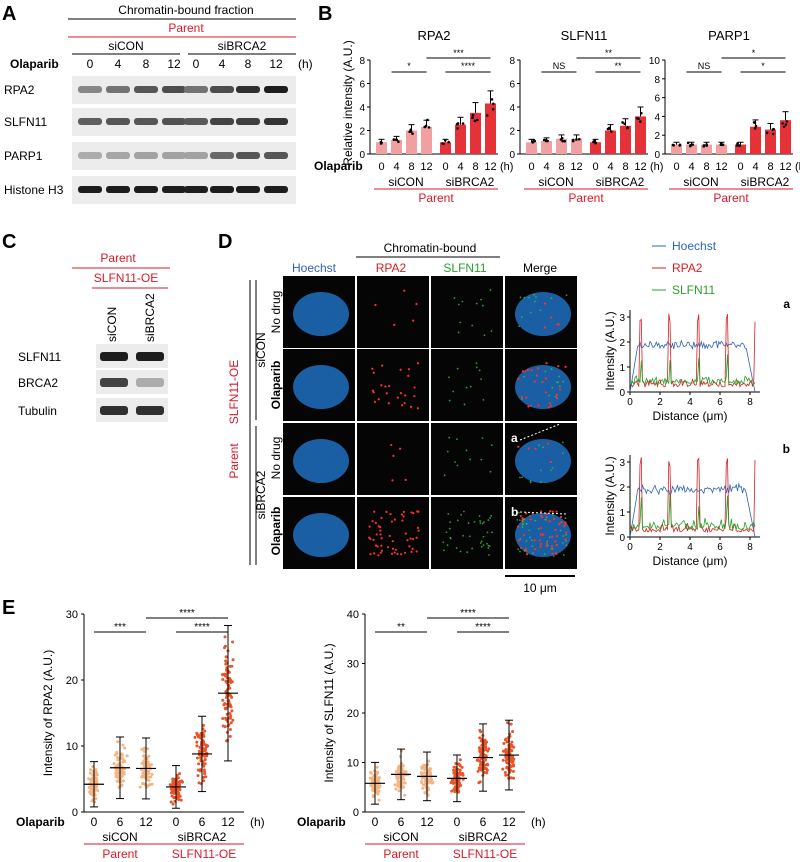 The width and height of the screenshot is (800, 862). Describe the element at coordinates (609, 53) in the screenshot. I see `sig-top: **` at that location.